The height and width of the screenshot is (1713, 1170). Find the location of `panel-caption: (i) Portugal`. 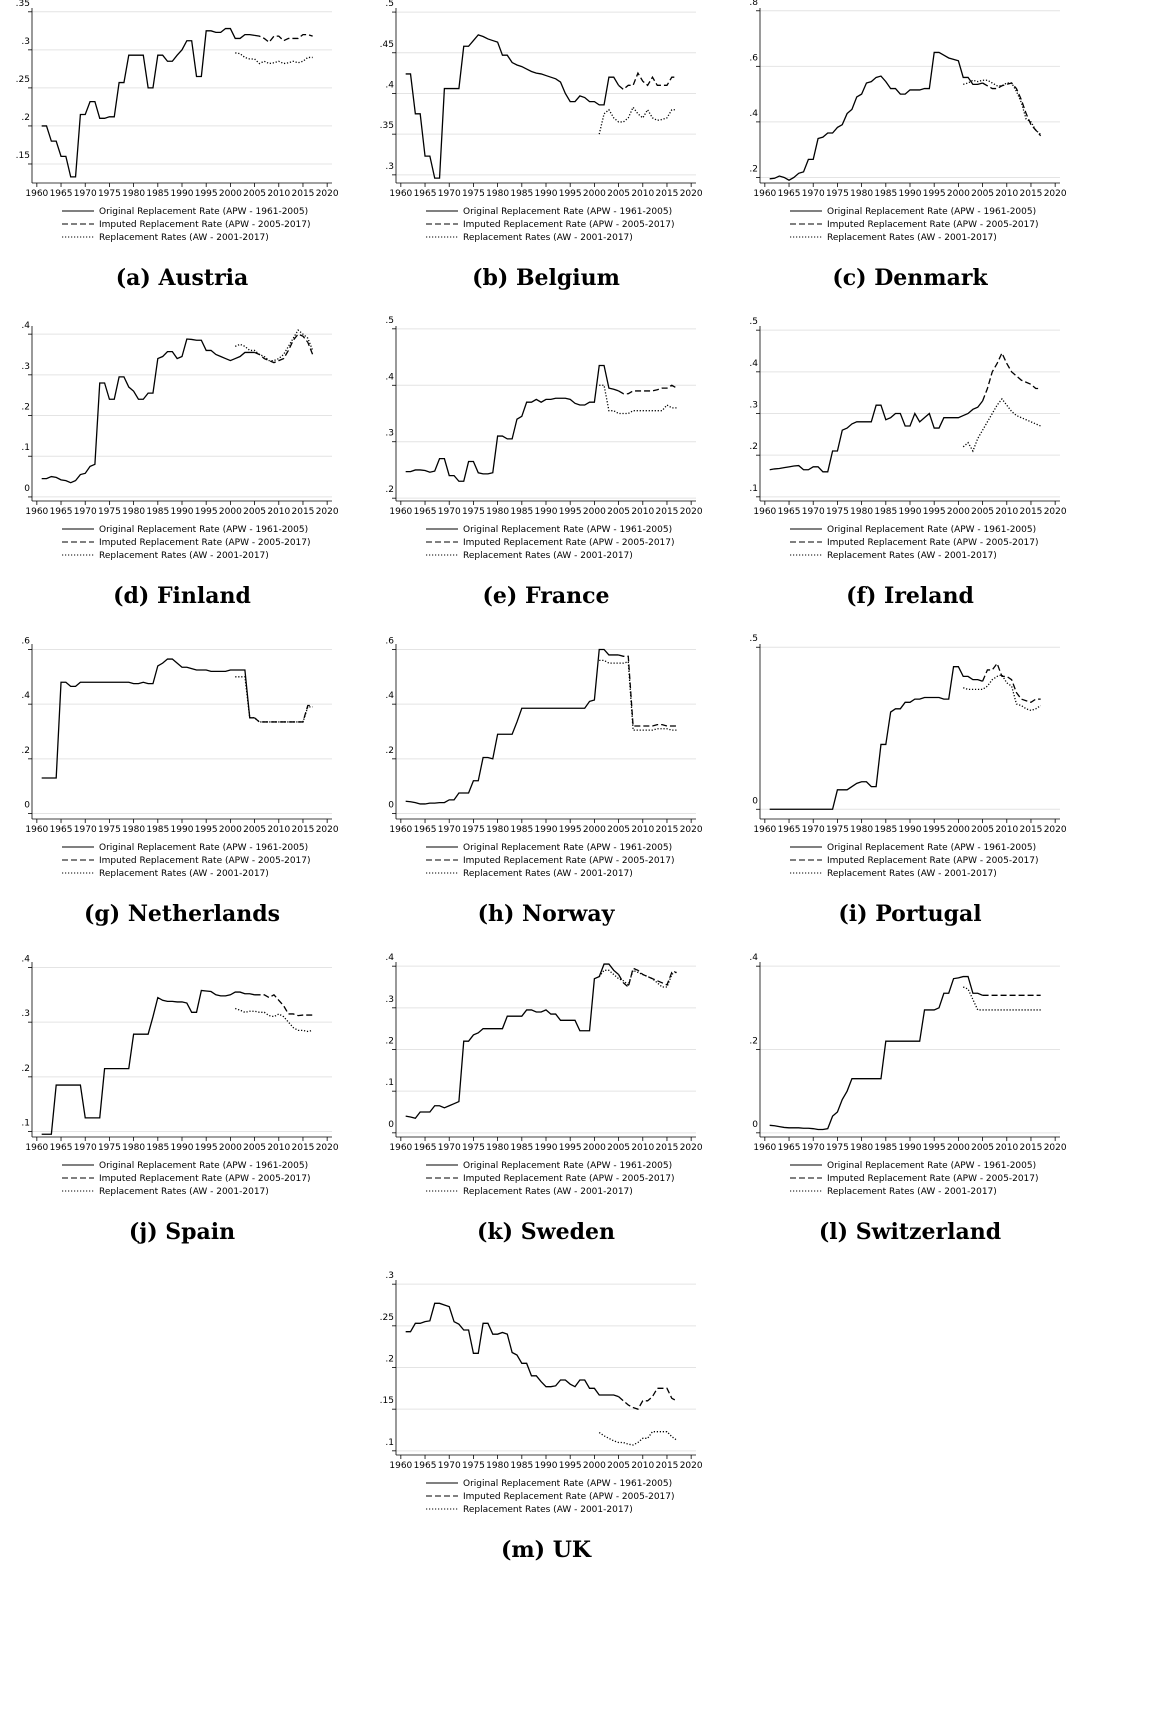

panel-caption: (i) Portugal is located at coordinates (909, 914).